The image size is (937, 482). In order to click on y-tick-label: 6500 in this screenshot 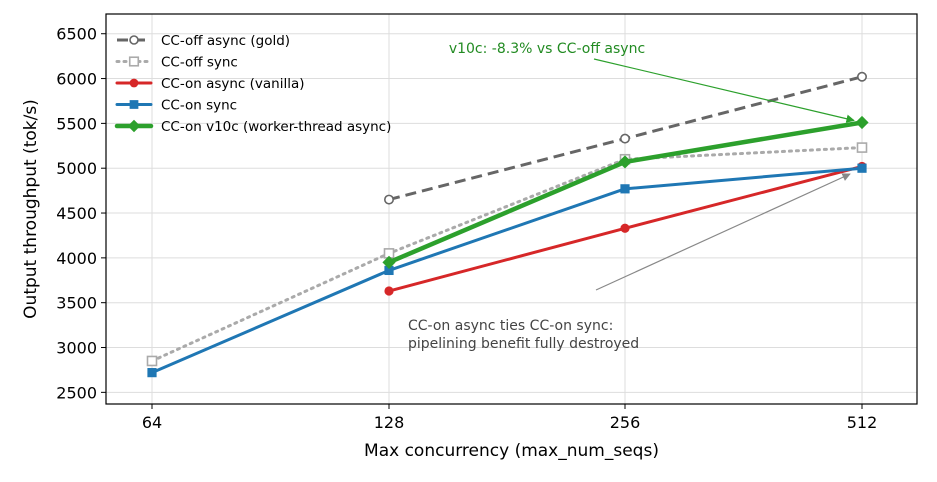, I will do `click(76, 34)`.